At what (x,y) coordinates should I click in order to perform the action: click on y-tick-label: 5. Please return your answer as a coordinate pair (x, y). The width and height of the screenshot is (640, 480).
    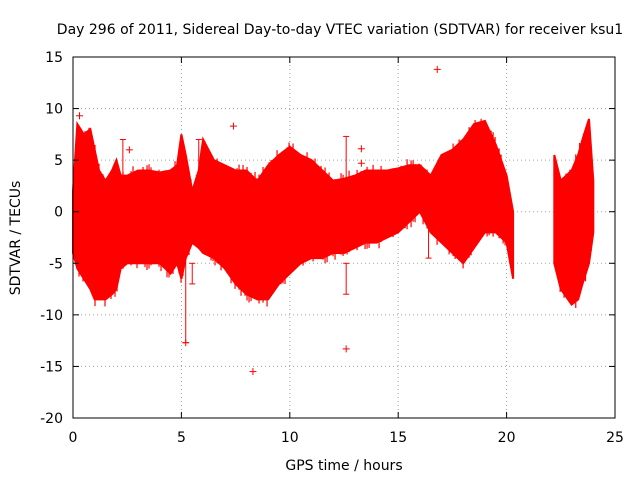
    Looking at the image, I should click on (58, 161).